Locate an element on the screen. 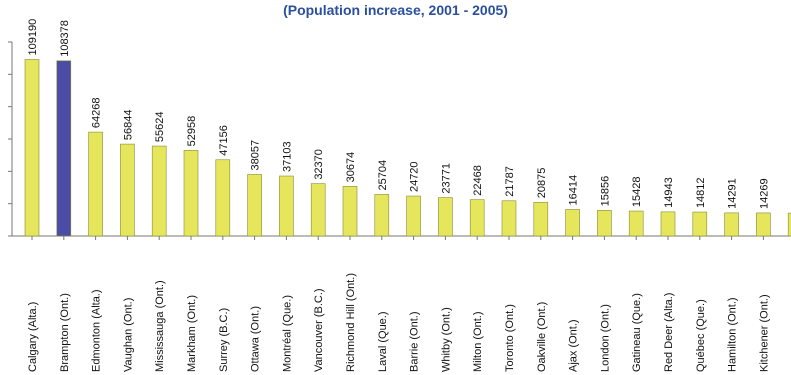  x-tick-label: Surrey (B.C.) is located at coordinates (224, 340).